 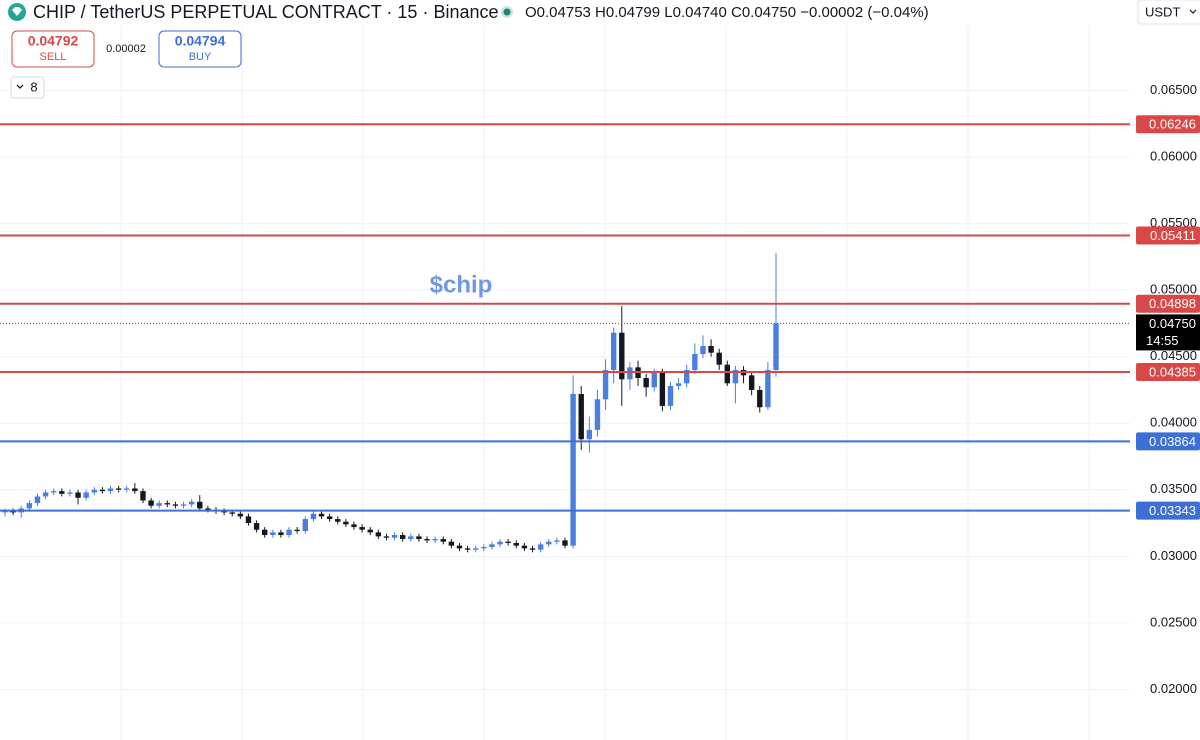 I want to click on buy-button, so click(x=200, y=49).